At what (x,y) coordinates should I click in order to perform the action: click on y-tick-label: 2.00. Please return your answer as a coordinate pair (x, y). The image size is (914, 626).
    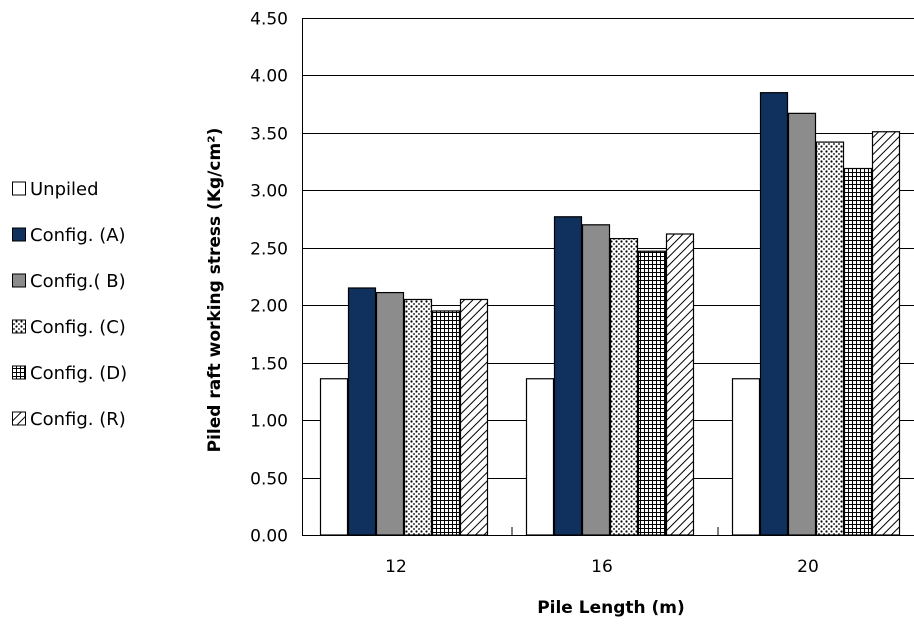
    Looking at the image, I should click on (269, 307).